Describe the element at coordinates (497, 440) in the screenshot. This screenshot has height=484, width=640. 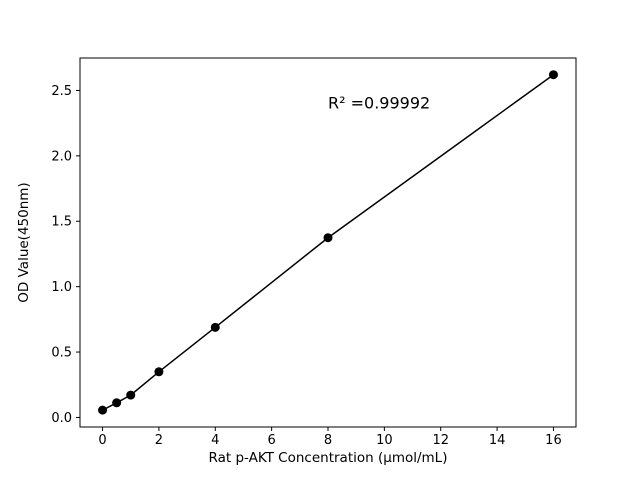
I see `x-tick-label: 14` at that location.